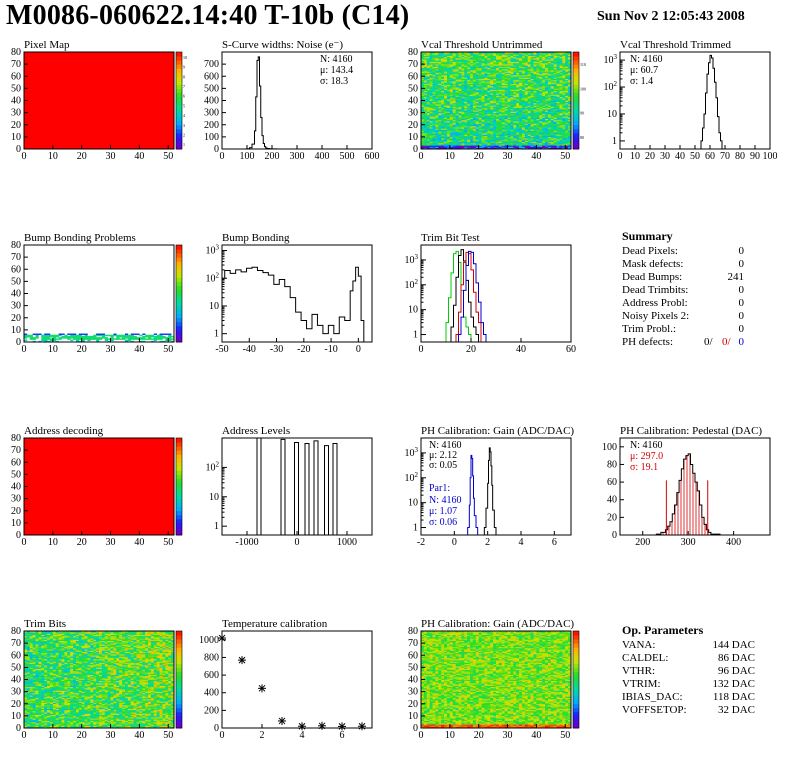 The height and width of the screenshot is (772, 796). What do you see at coordinates (307, 488) in the screenshot?
I see `address-level-peak` at bounding box center [307, 488].